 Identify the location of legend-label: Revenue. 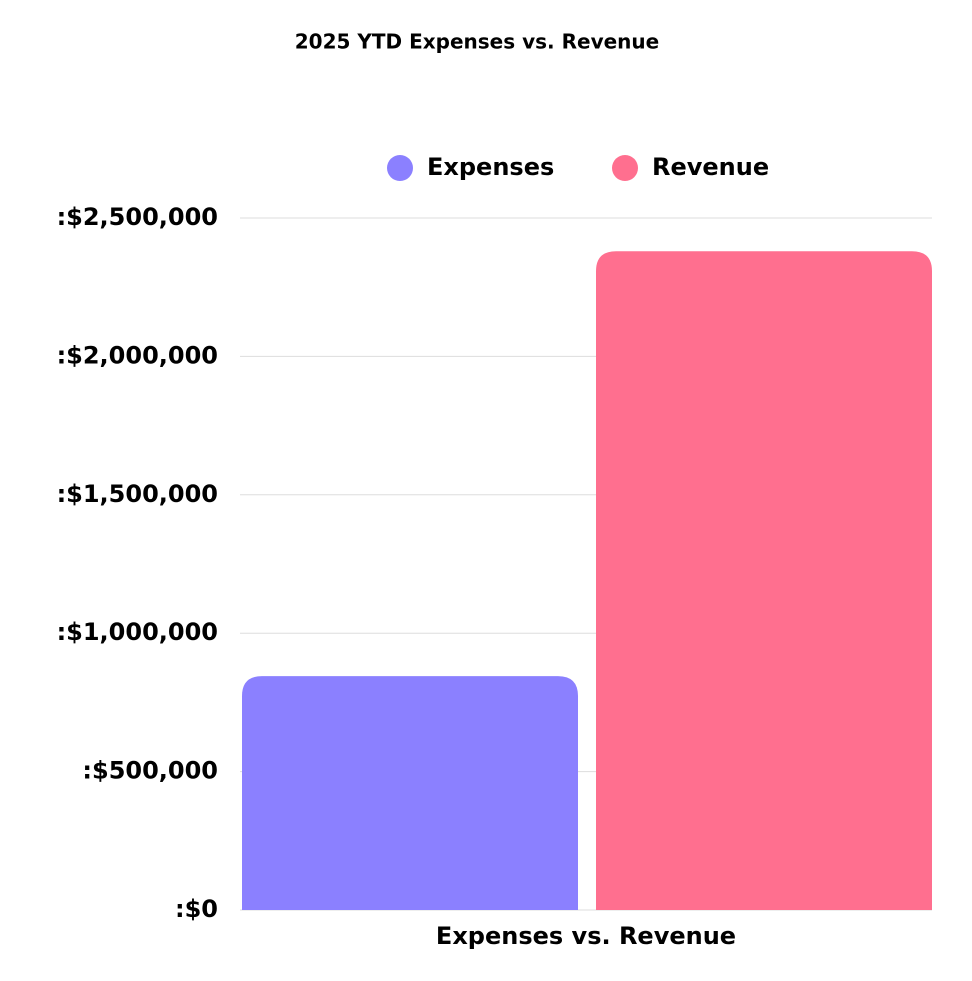
(710, 167).